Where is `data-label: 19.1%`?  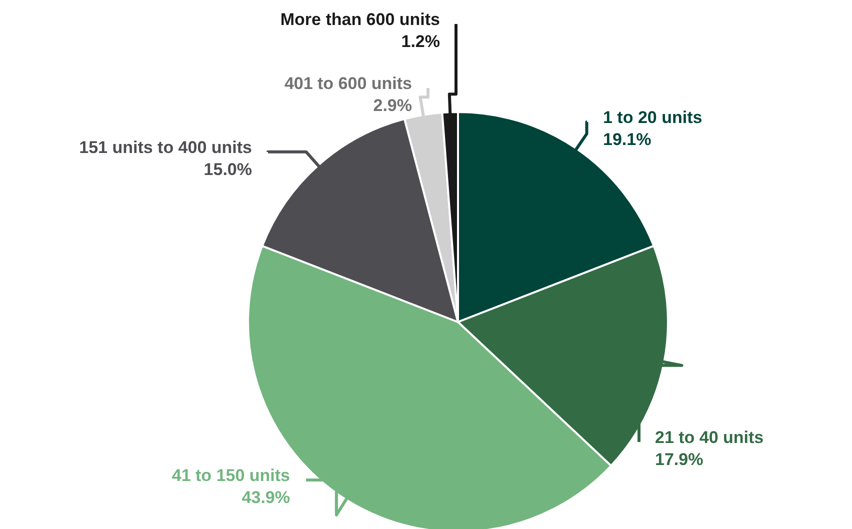 data-label: 19.1% is located at coordinates (627, 139).